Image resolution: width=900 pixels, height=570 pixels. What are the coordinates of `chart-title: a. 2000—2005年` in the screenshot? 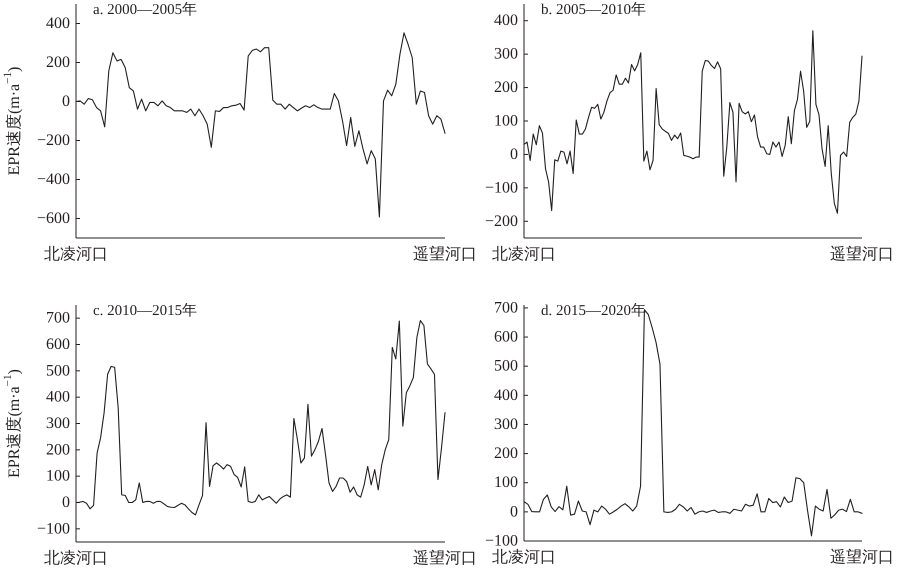 It's located at (145, 9).